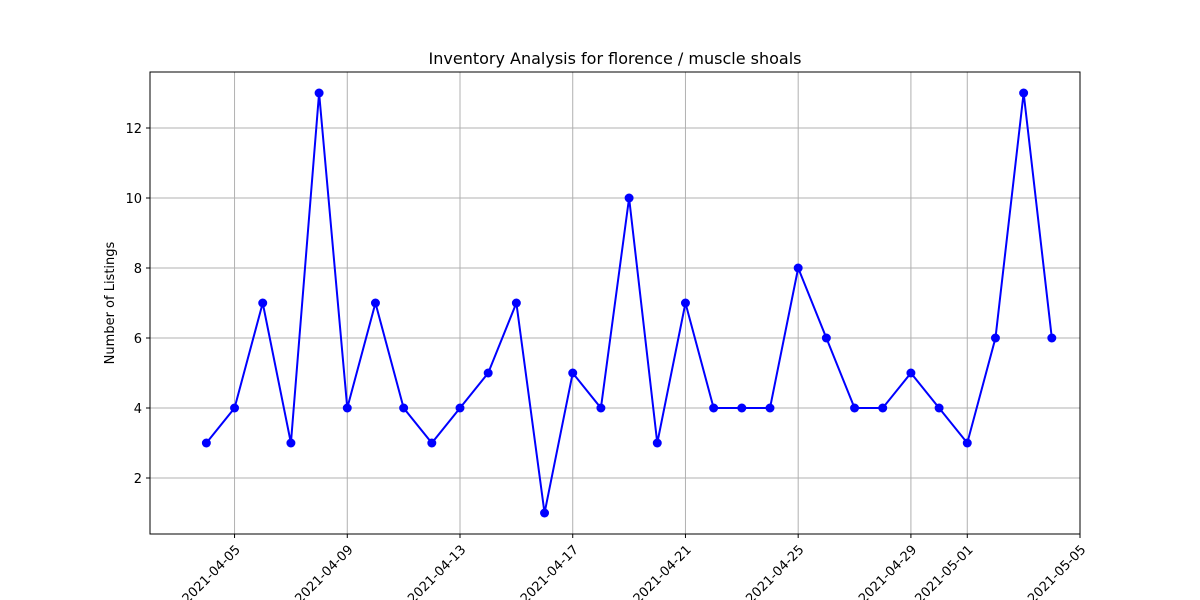  What do you see at coordinates (110, 302) in the screenshot?
I see `y-axis-label: Number of Listings` at bounding box center [110, 302].